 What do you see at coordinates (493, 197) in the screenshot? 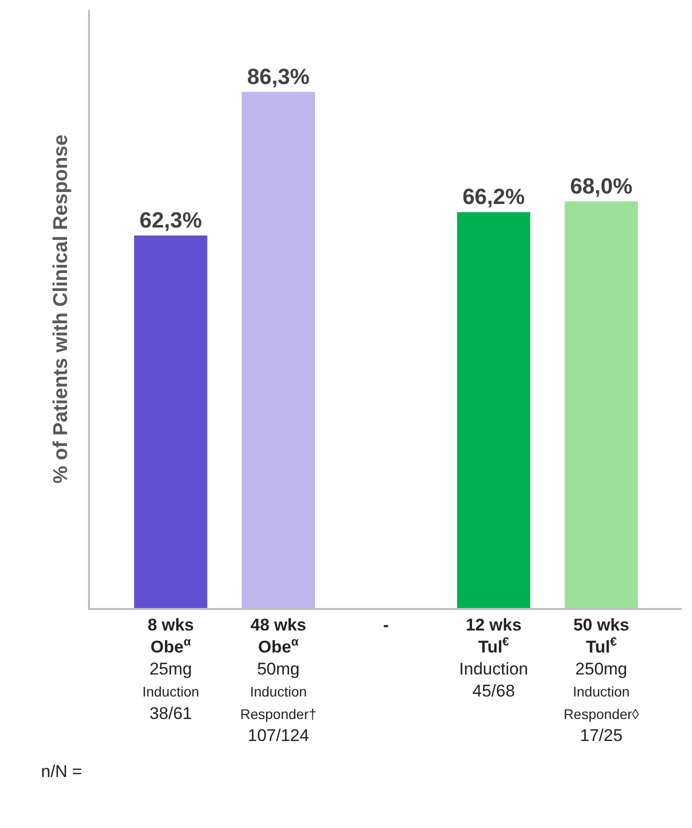
I see `data-label: 66,2%` at bounding box center [493, 197].